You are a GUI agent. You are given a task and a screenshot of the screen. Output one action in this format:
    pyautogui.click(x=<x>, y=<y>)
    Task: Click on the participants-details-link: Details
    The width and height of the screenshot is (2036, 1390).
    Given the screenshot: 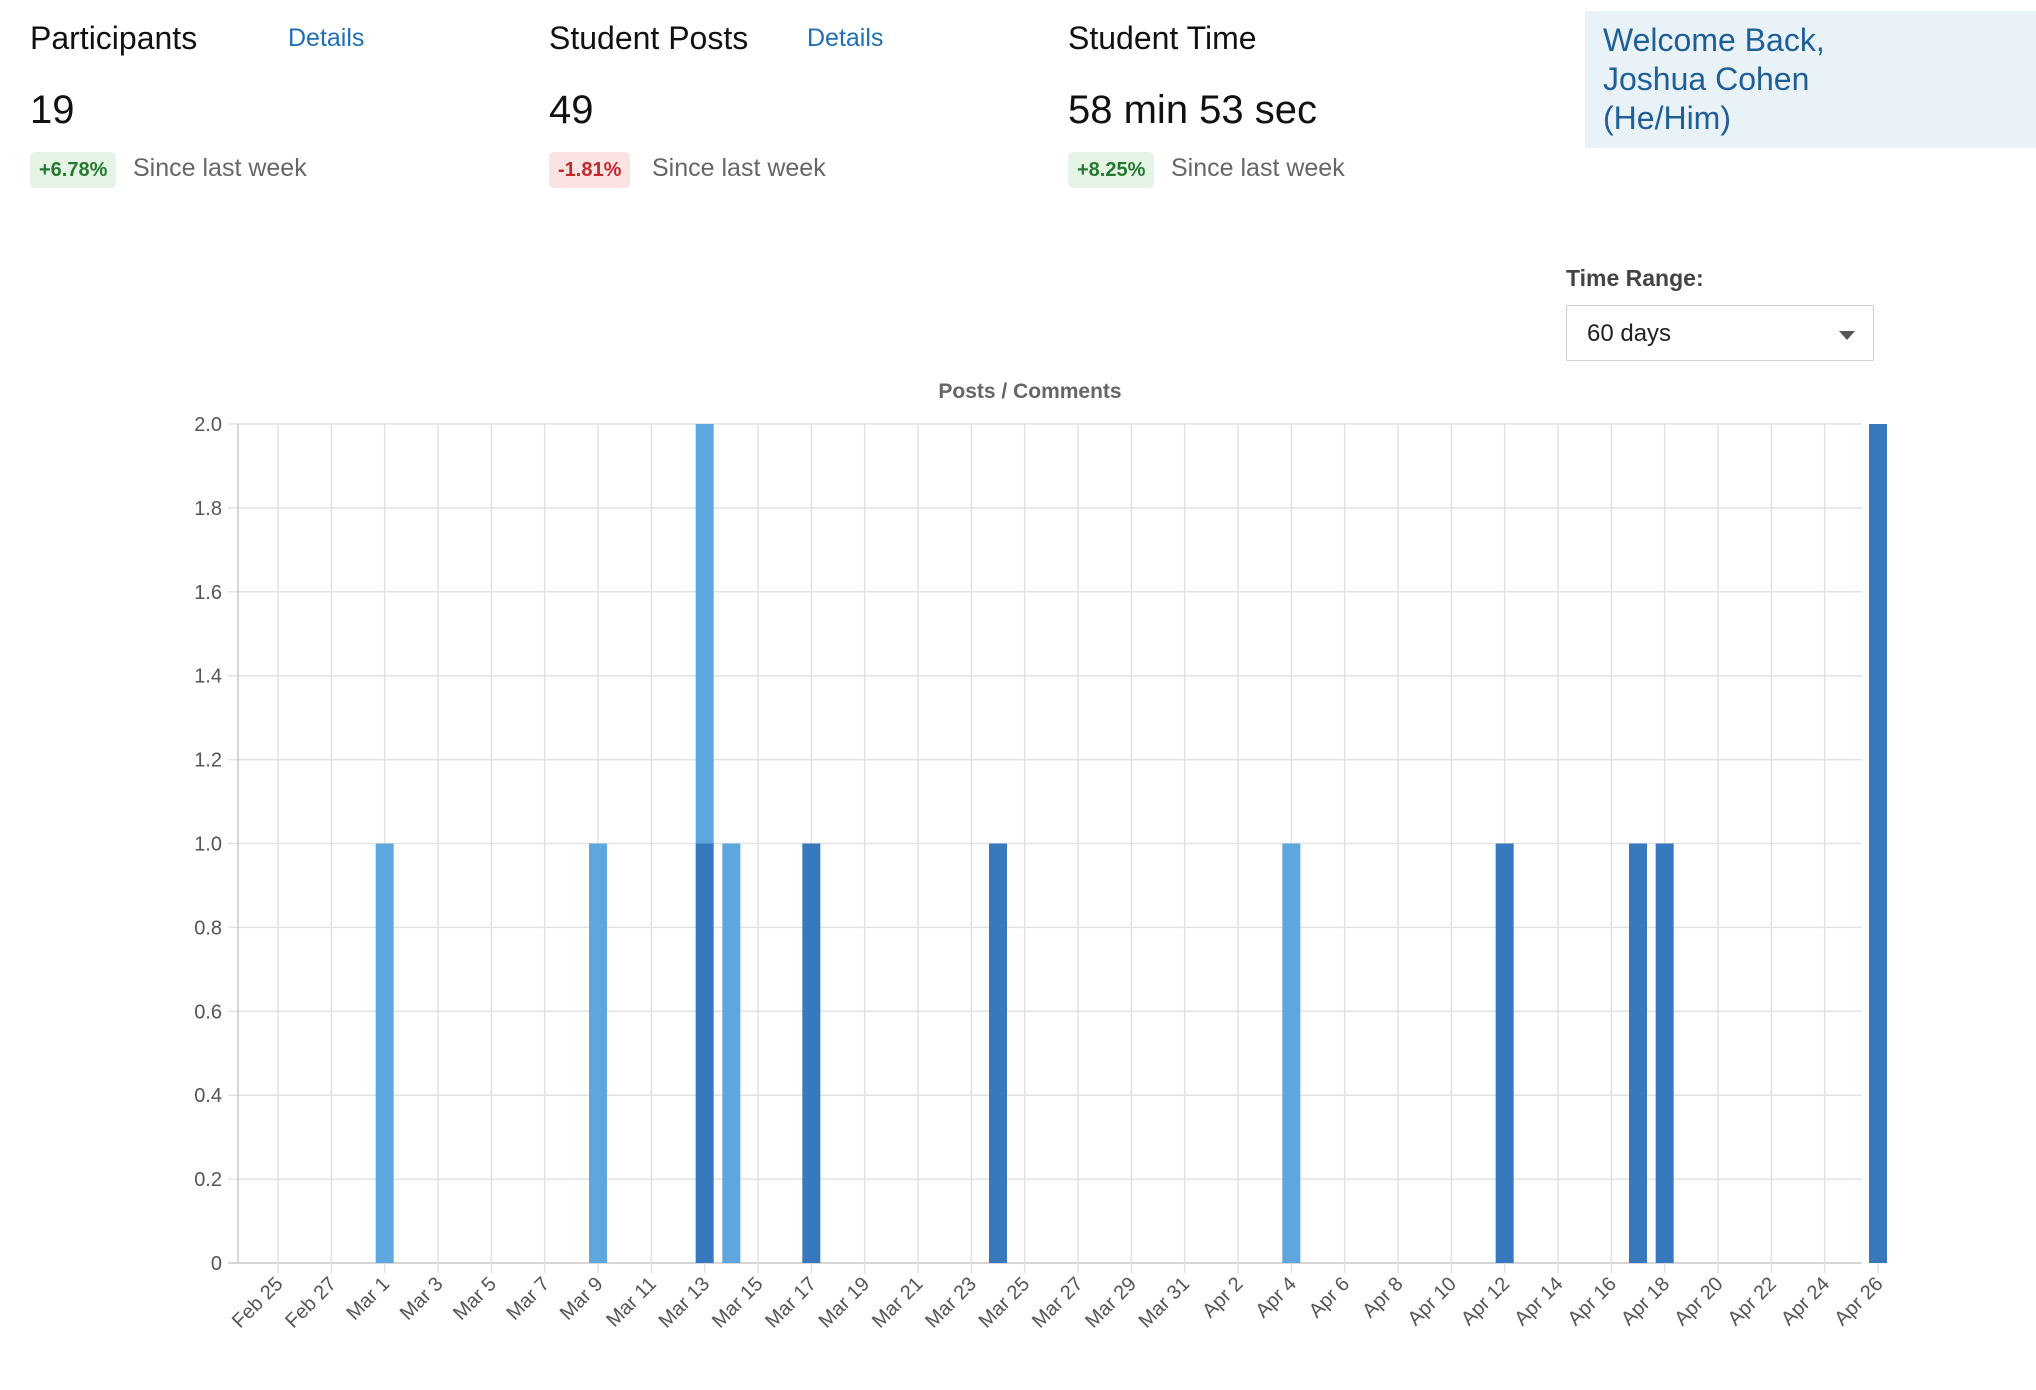 What is the action you would take?
    pyautogui.click(x=326, y=38)
    